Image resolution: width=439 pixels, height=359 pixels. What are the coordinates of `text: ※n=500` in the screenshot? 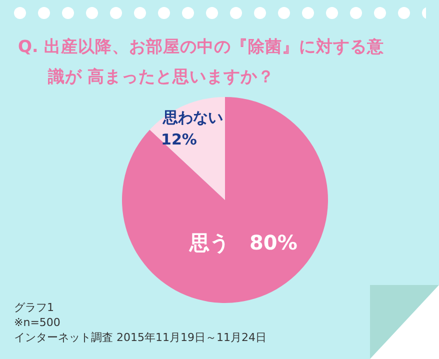 It's located at (38, 322).